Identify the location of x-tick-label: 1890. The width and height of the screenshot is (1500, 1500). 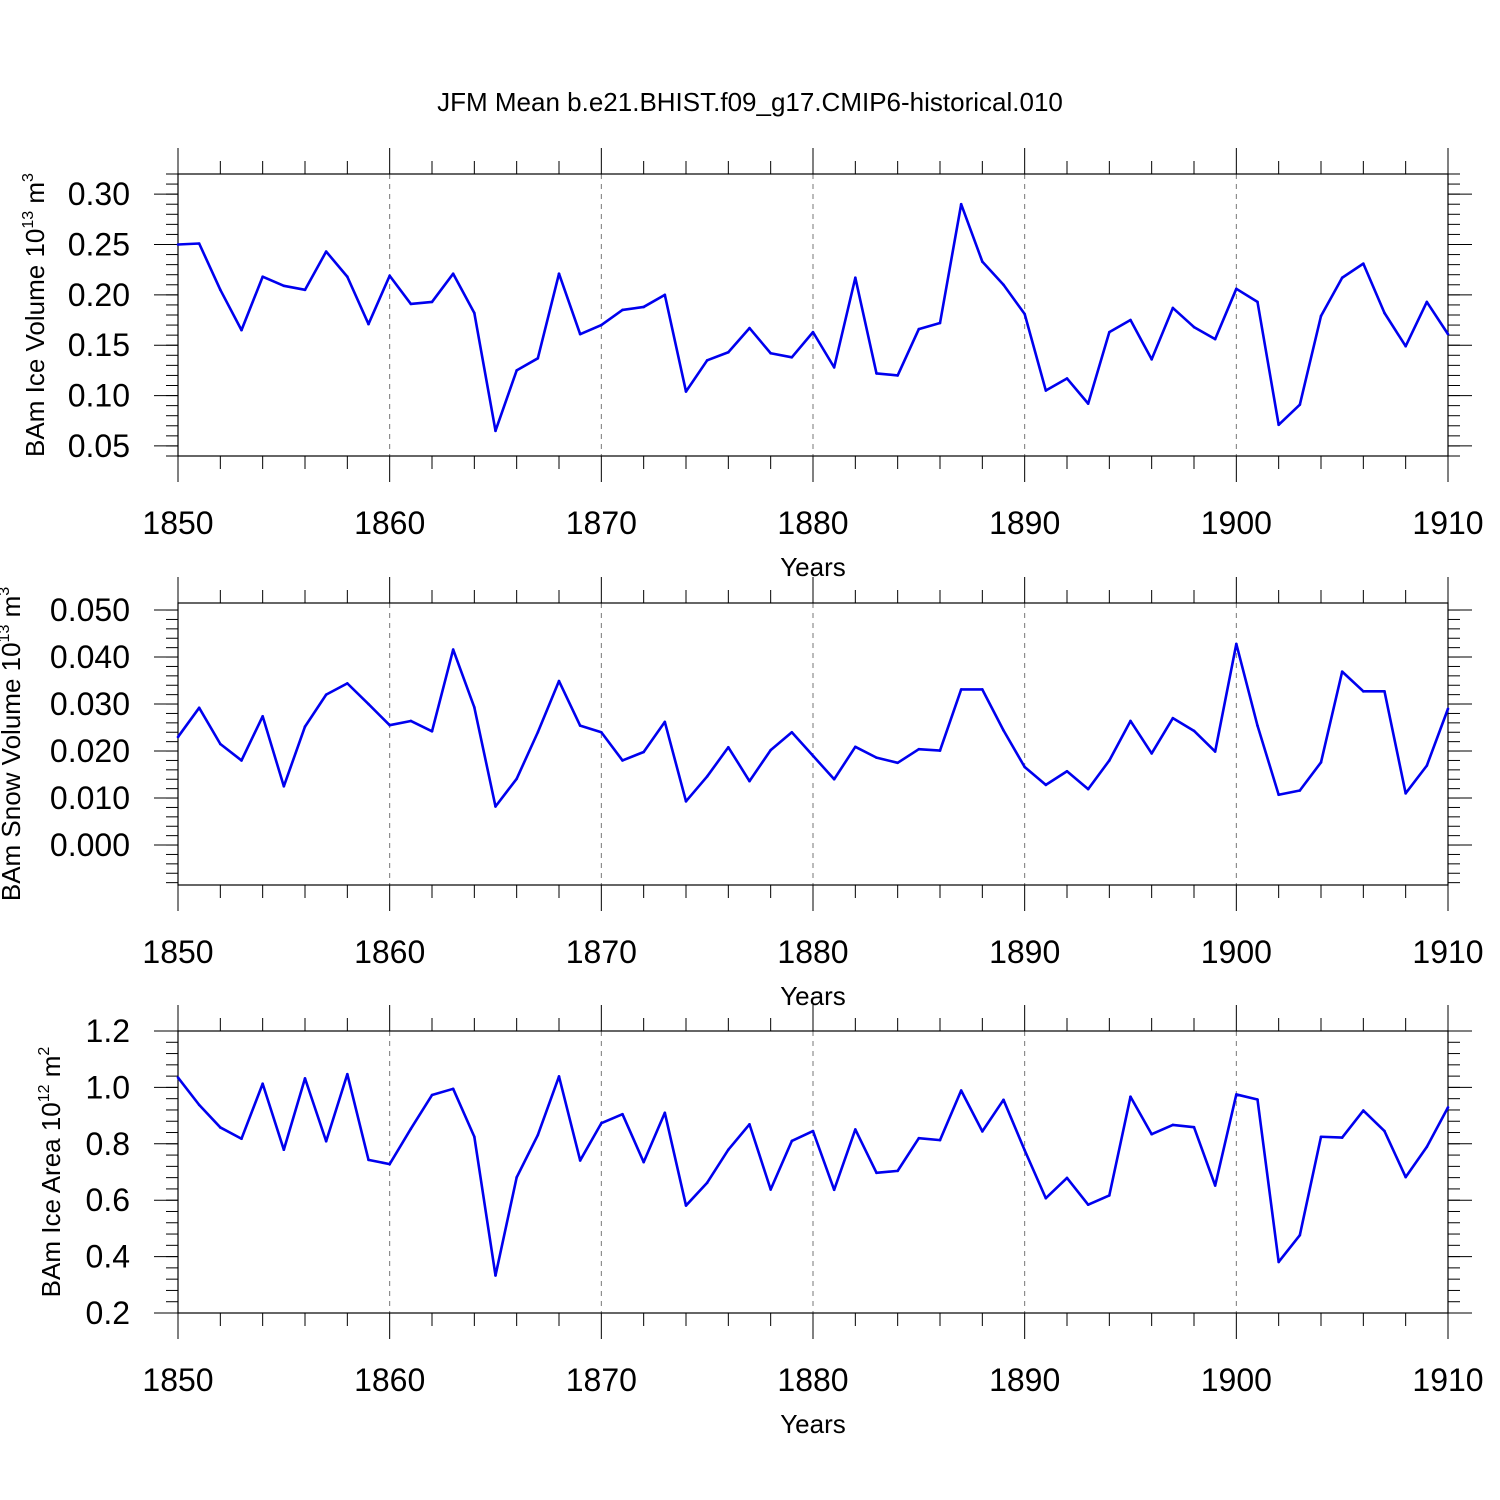
(1024, 952).